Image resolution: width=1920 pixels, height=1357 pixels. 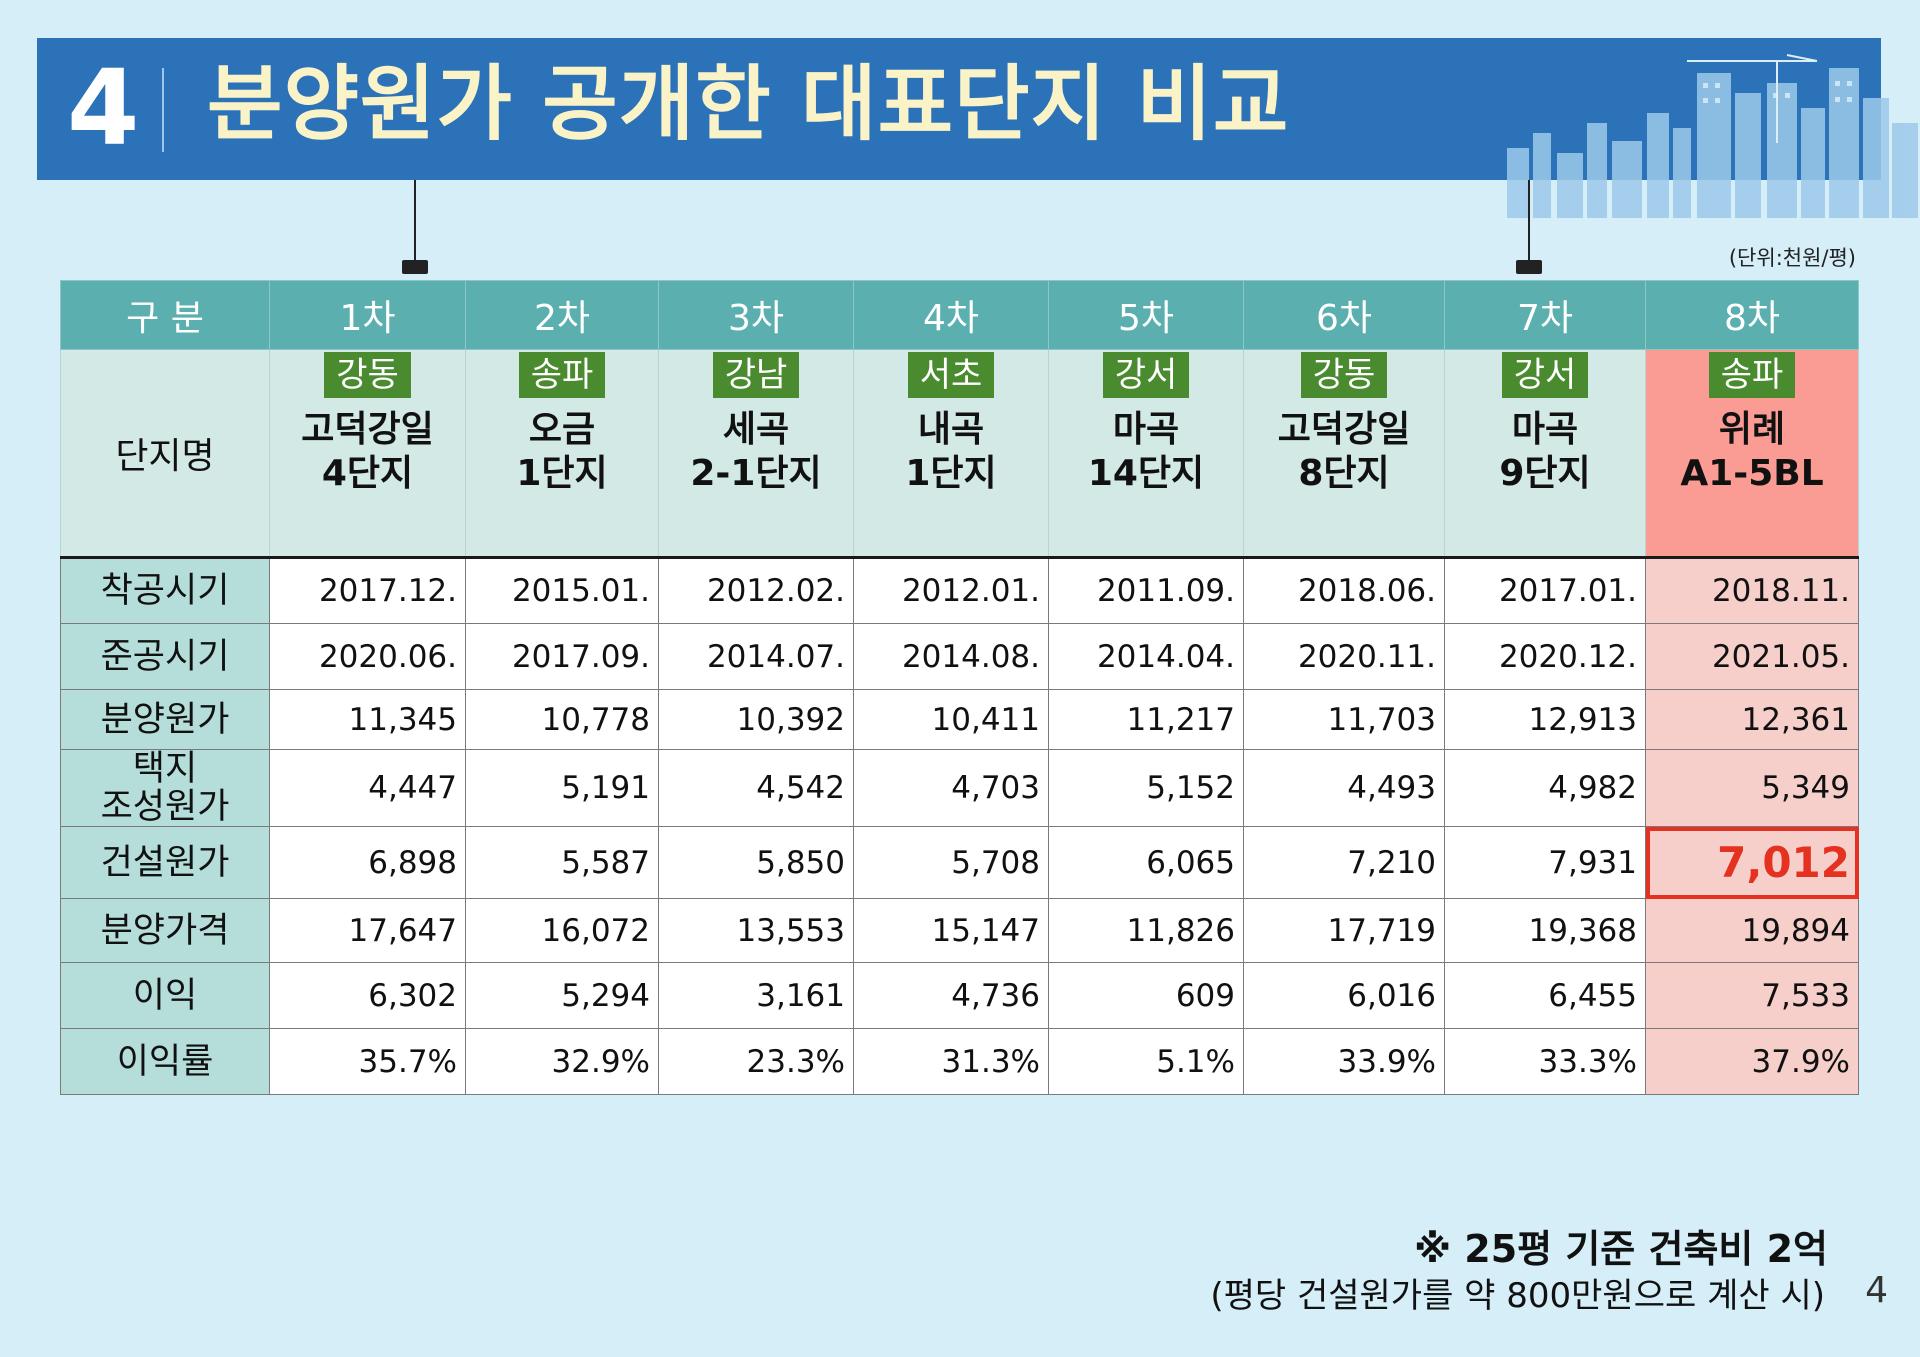 What do you see at coordinates (367, 930) in the screenshot?
I see `table-cell: 17,647` at bounding box center [367, 930].